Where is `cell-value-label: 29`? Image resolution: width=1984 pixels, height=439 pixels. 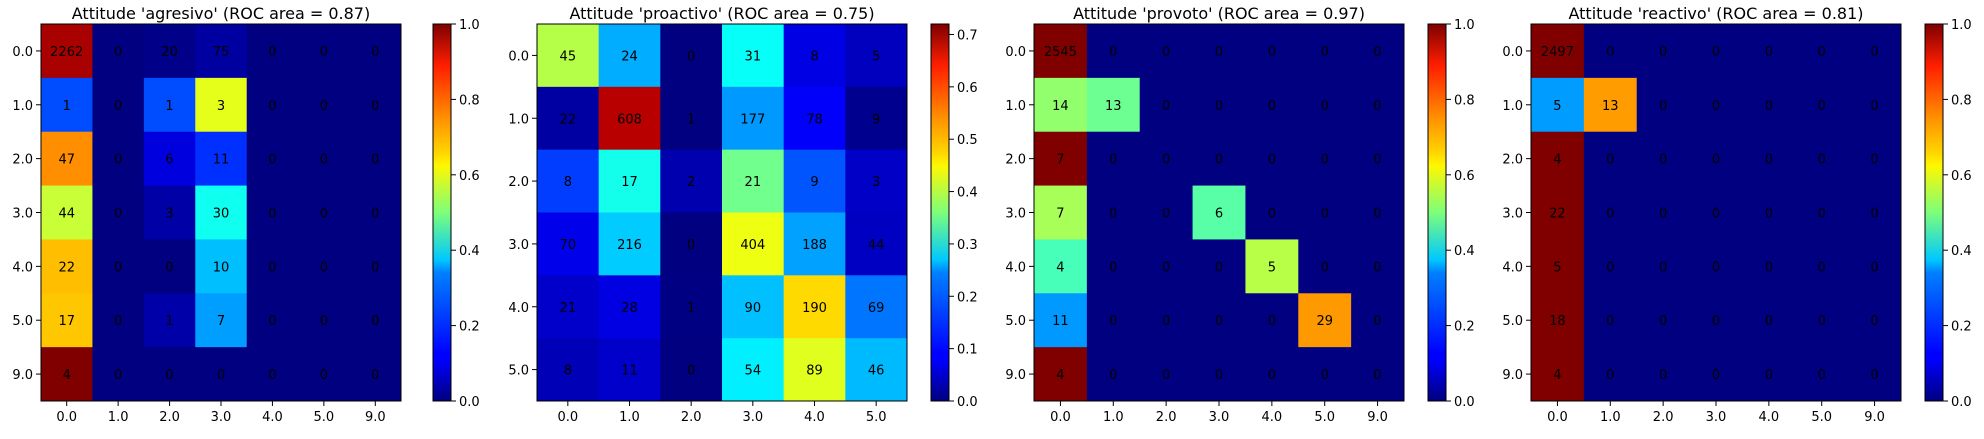
cell-value-label: 29 is located at coordinates (1324, 321).